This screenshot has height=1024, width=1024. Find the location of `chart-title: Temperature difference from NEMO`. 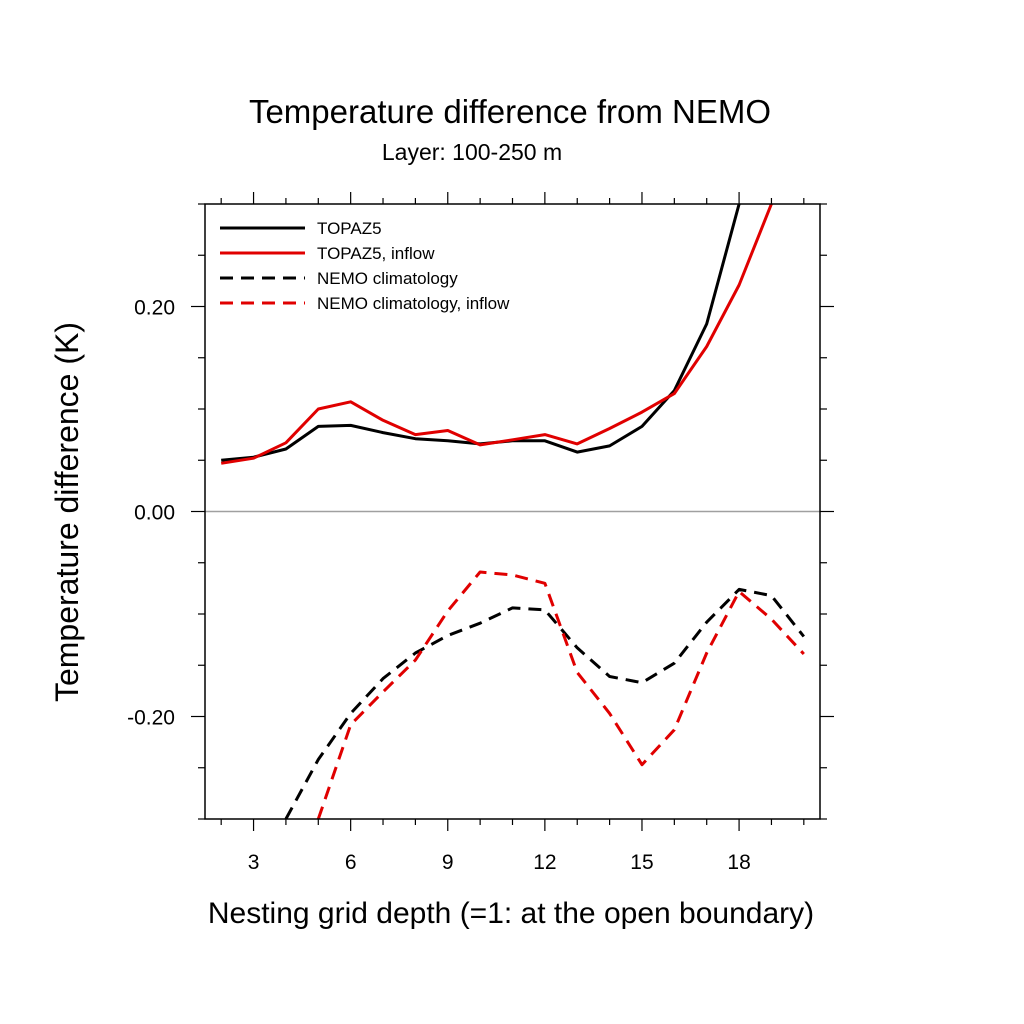

chart-title: Temperature difference from NEMO is located at coordinates (510, 111).